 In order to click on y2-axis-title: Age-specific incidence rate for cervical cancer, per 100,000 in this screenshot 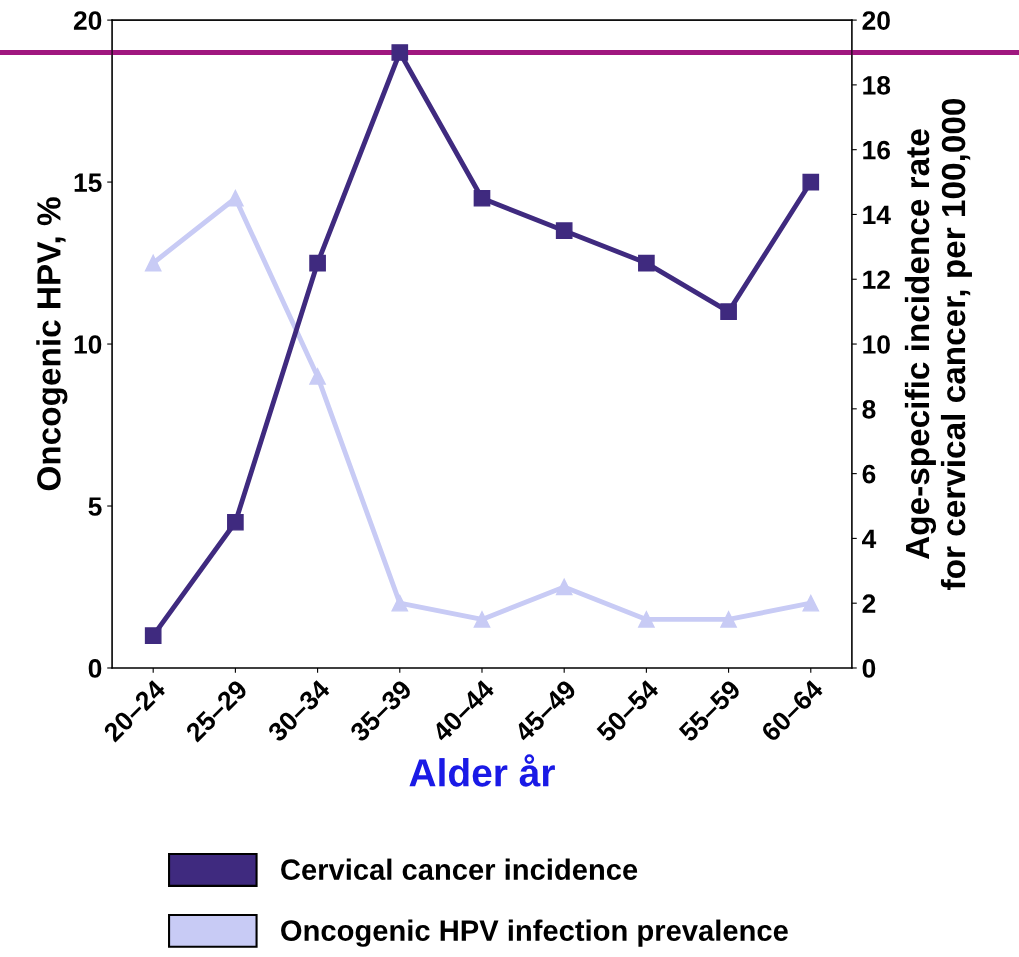, I will do `click(938, 344)`.